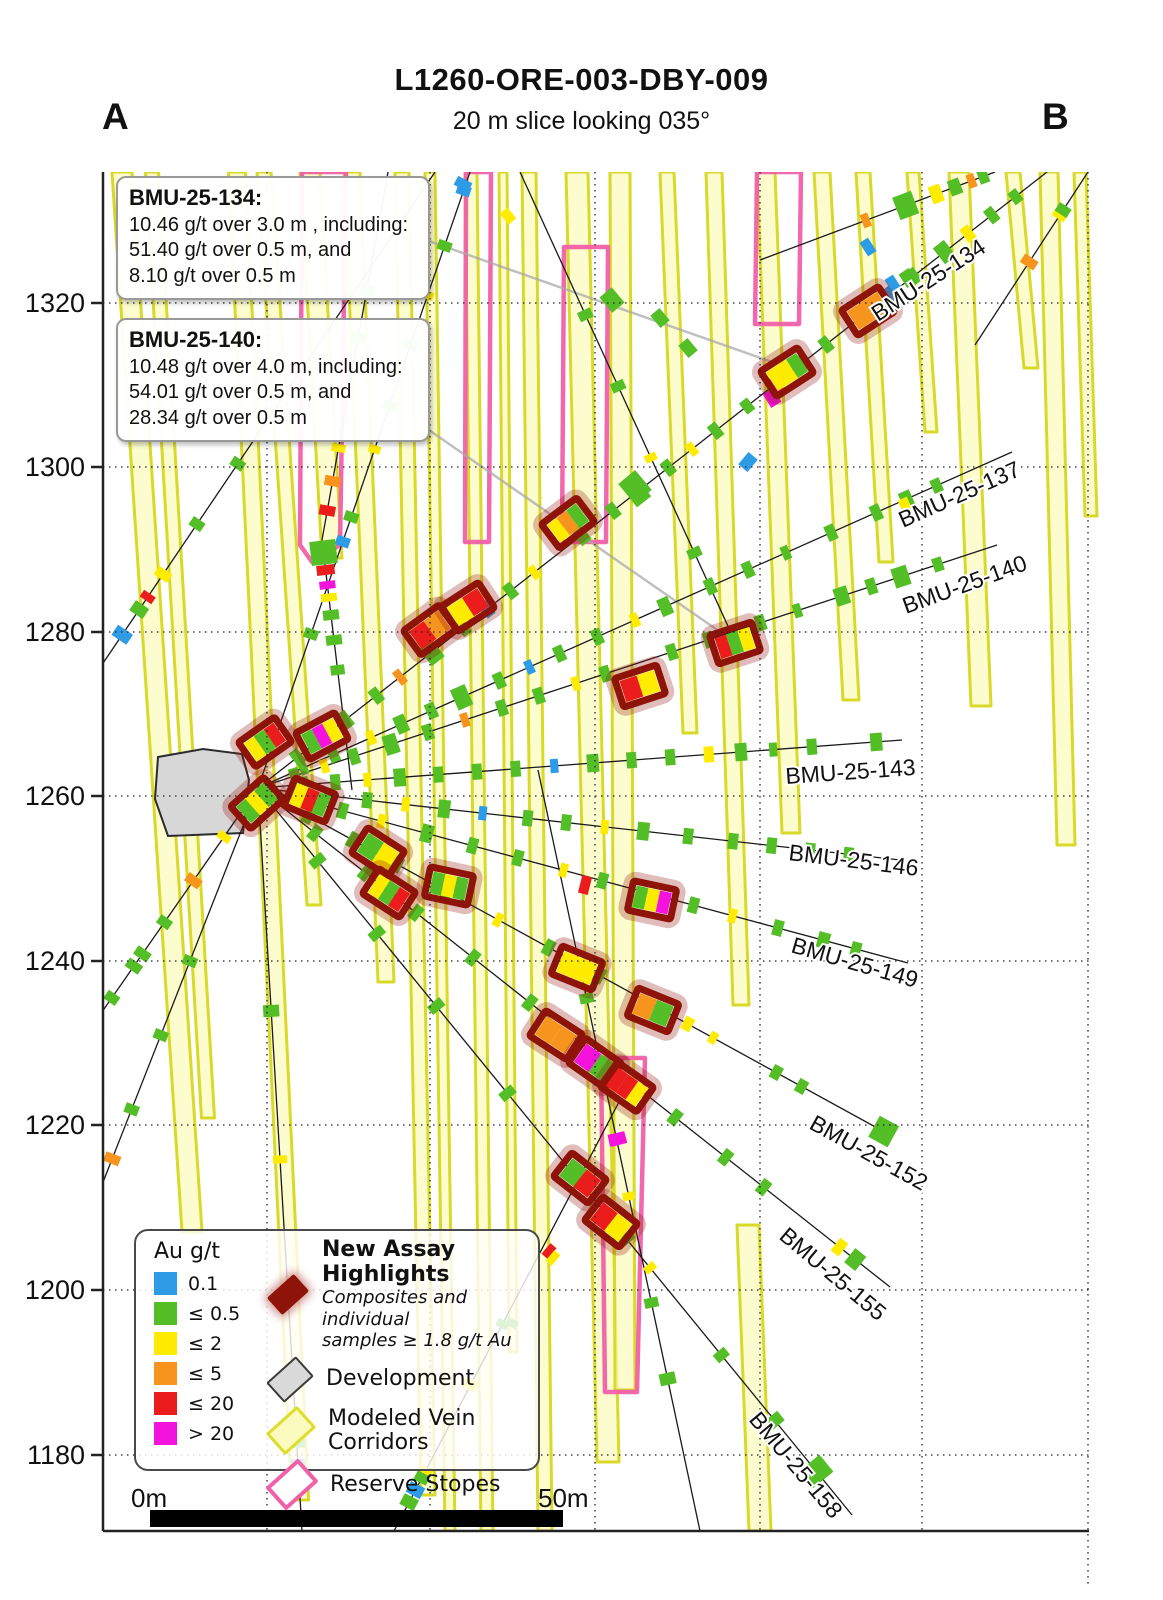 The height and width of the screenshot is (1600, 1163). What do you see at coordinates (853, 860) in the screenshot?
I see `drill-hole-label-bmu-25-146: BMU-25-146` at bounding box center [853, 860].